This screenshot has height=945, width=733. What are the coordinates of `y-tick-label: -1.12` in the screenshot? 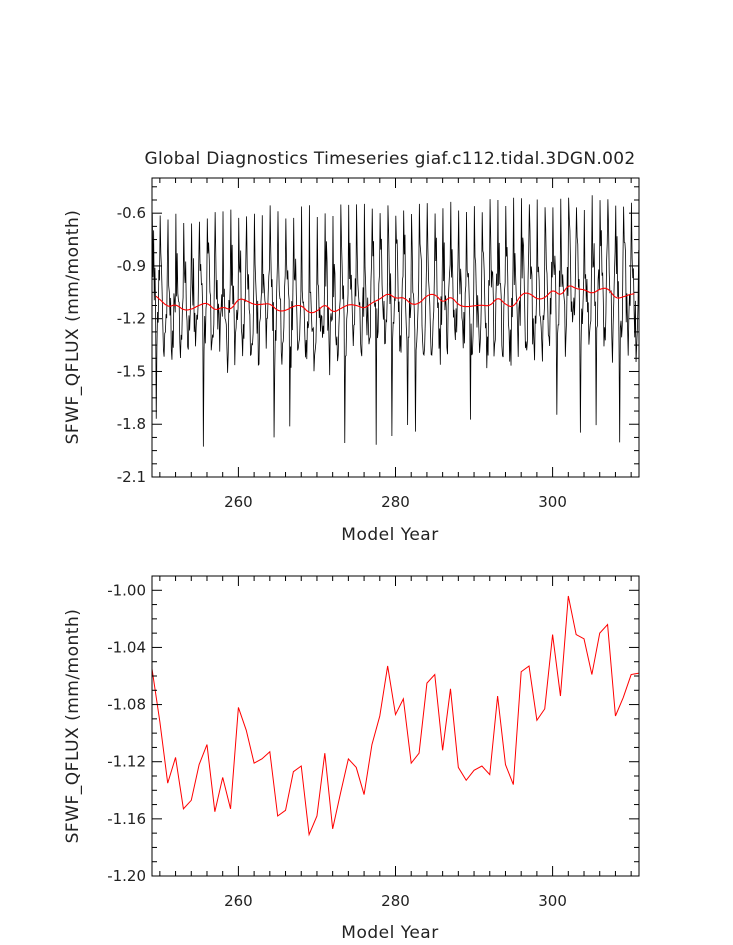 It's located at (126, 762).